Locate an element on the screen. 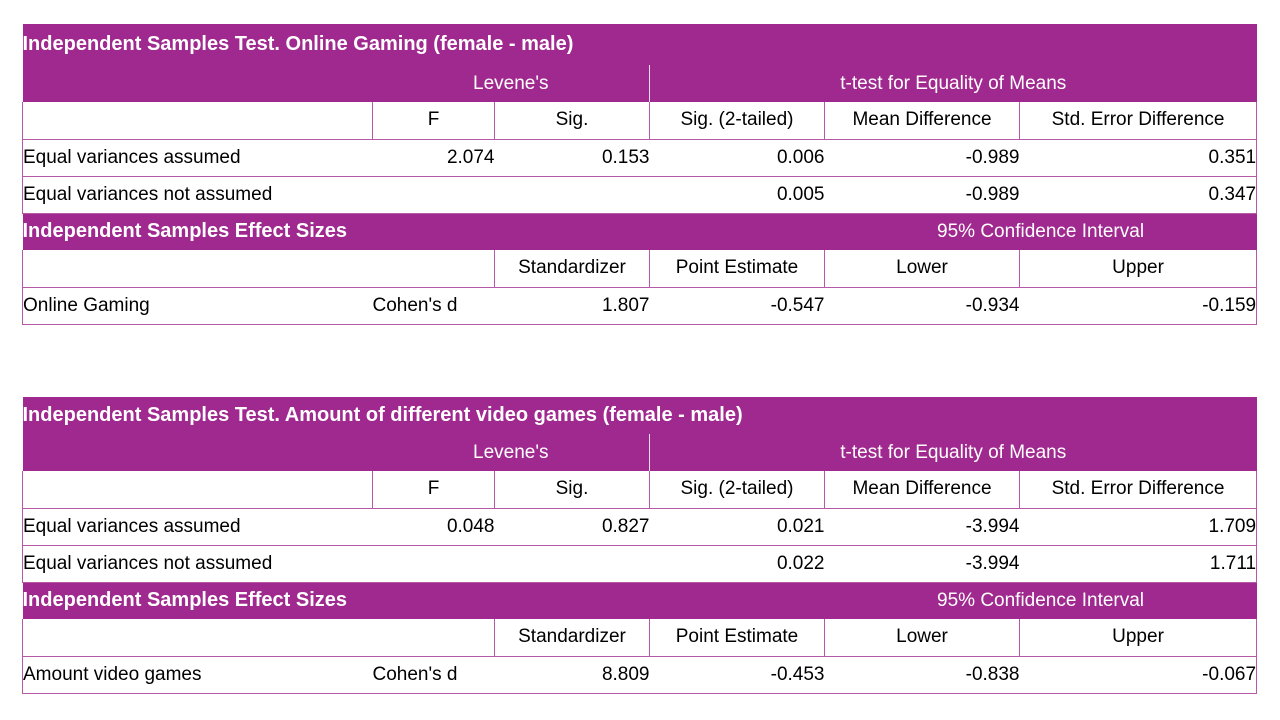  cell-f: 2.074 is located at coordinates (433, 158).